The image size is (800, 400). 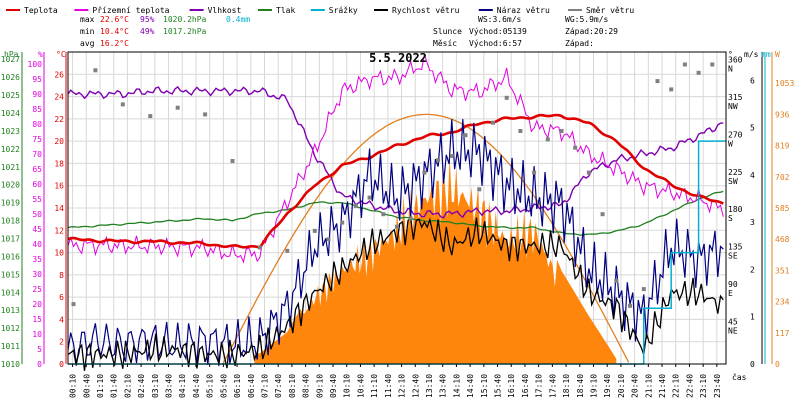 I want to click on humidity-tick-label: 85, so click(x=37, y=109).